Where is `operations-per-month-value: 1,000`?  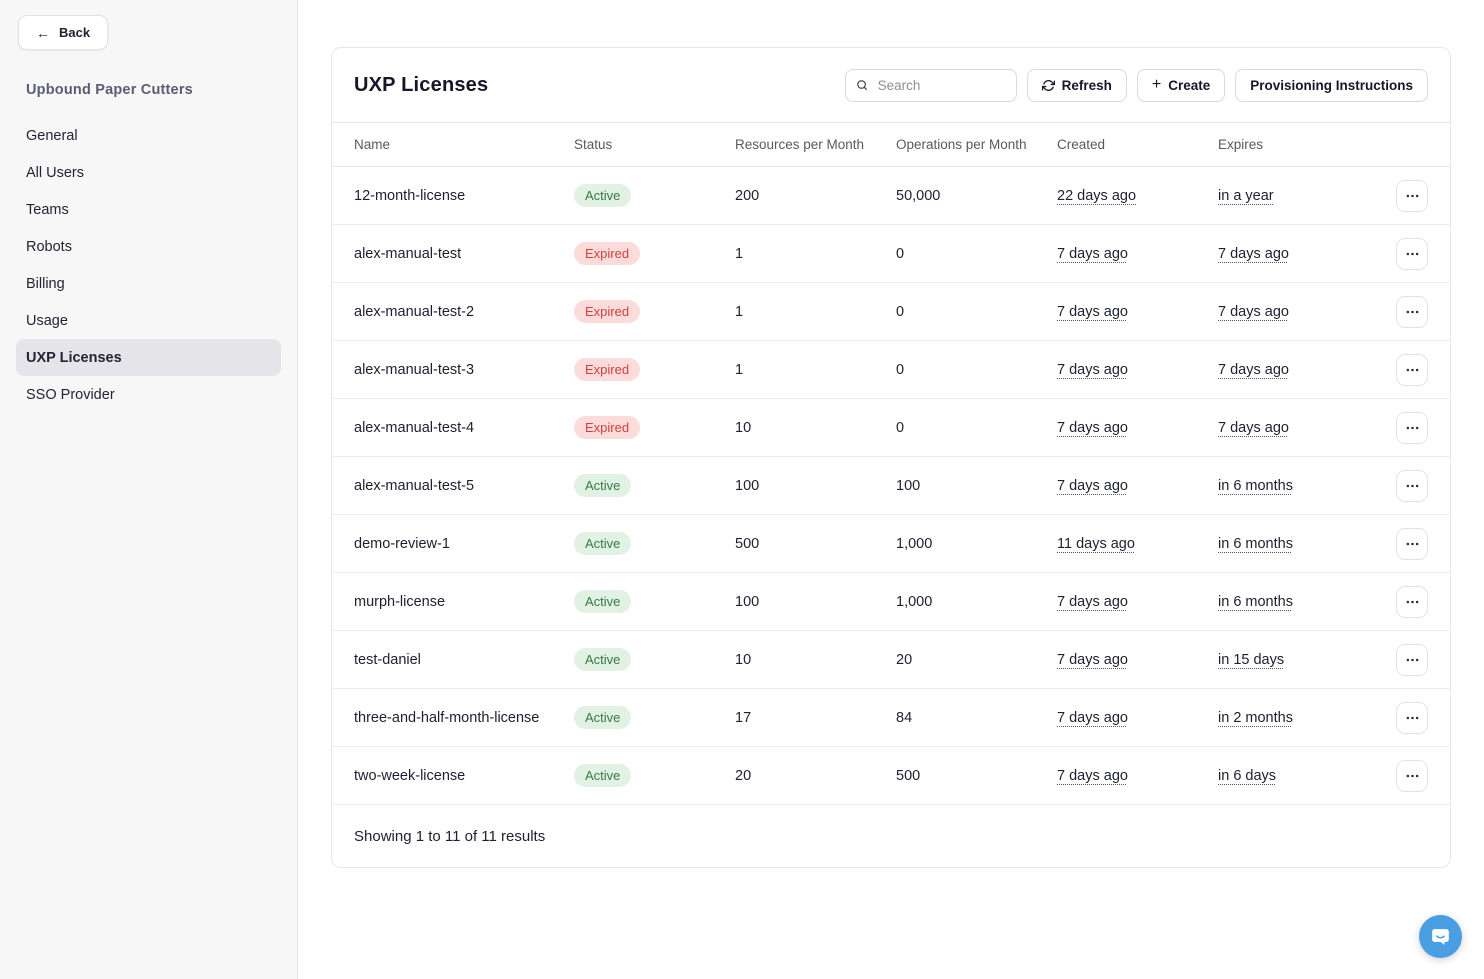
operations-per-month-value: 1,000 is located at coordinates (914, 601).